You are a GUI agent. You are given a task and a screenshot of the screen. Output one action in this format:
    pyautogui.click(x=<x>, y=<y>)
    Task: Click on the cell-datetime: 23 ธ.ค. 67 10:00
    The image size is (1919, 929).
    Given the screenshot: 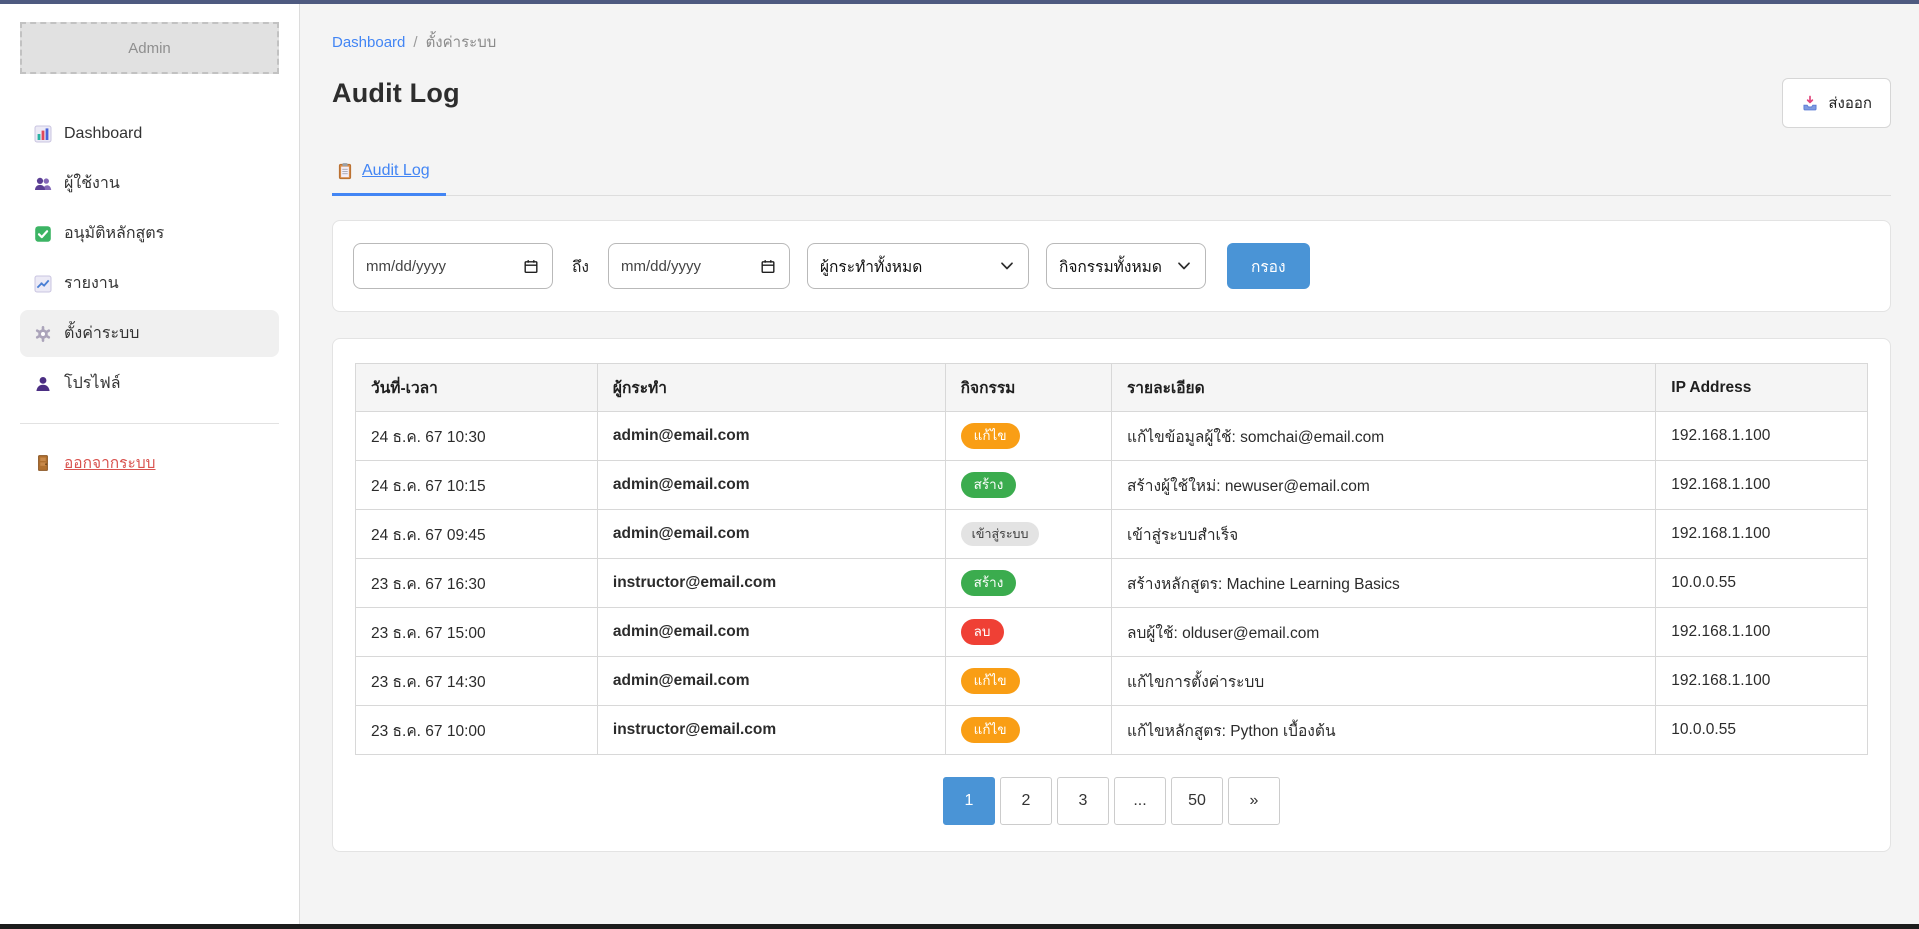 What is the action you would take?
    pyautogui.click(x=476, y=730)
    